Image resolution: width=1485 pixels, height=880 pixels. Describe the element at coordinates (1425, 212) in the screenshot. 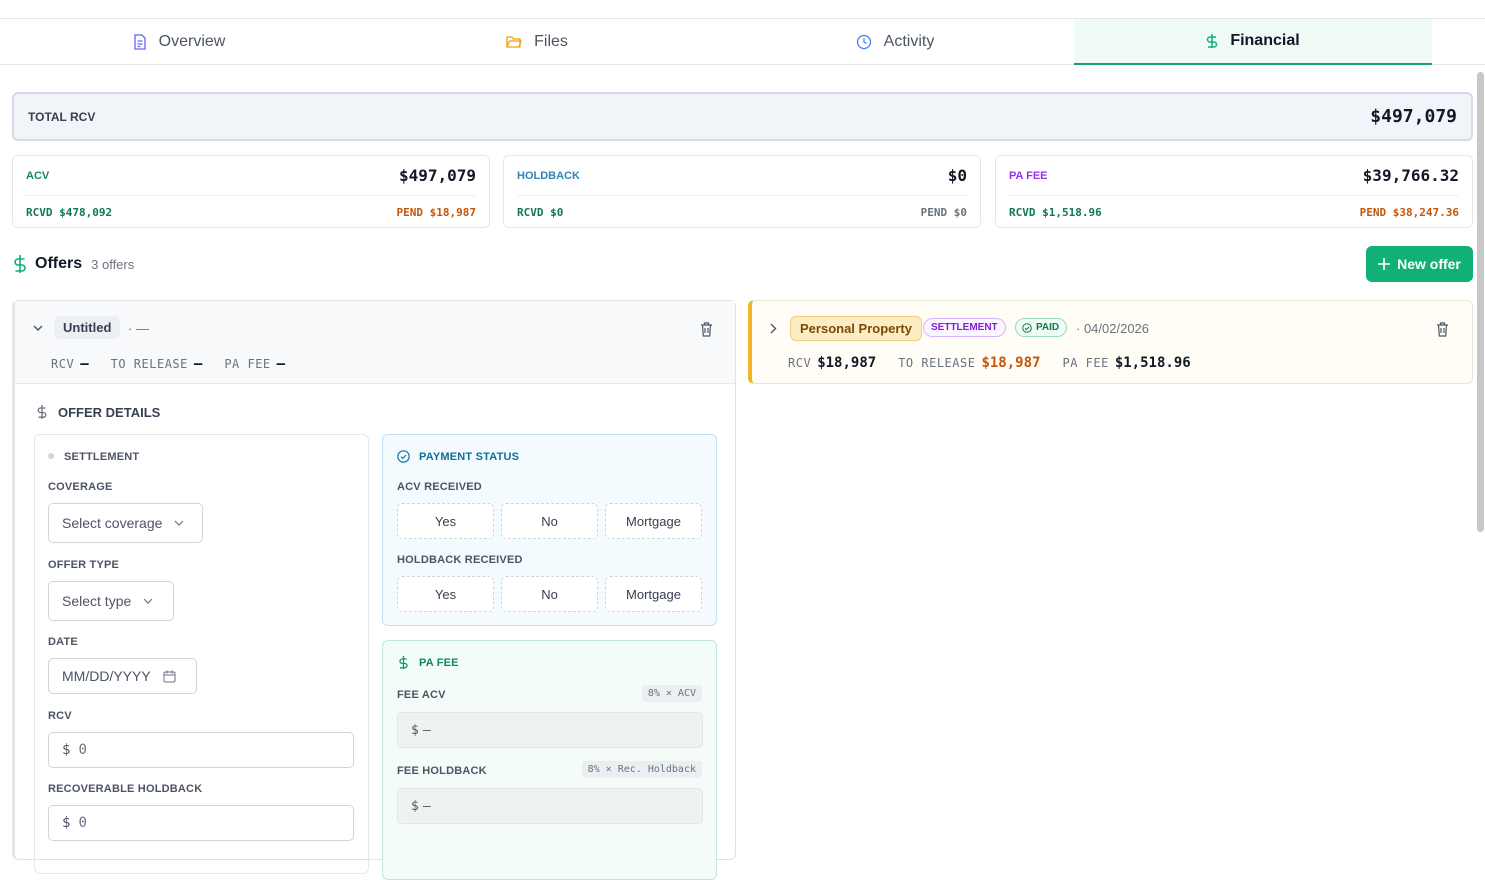

I see `text: $38,247.36` at that location.